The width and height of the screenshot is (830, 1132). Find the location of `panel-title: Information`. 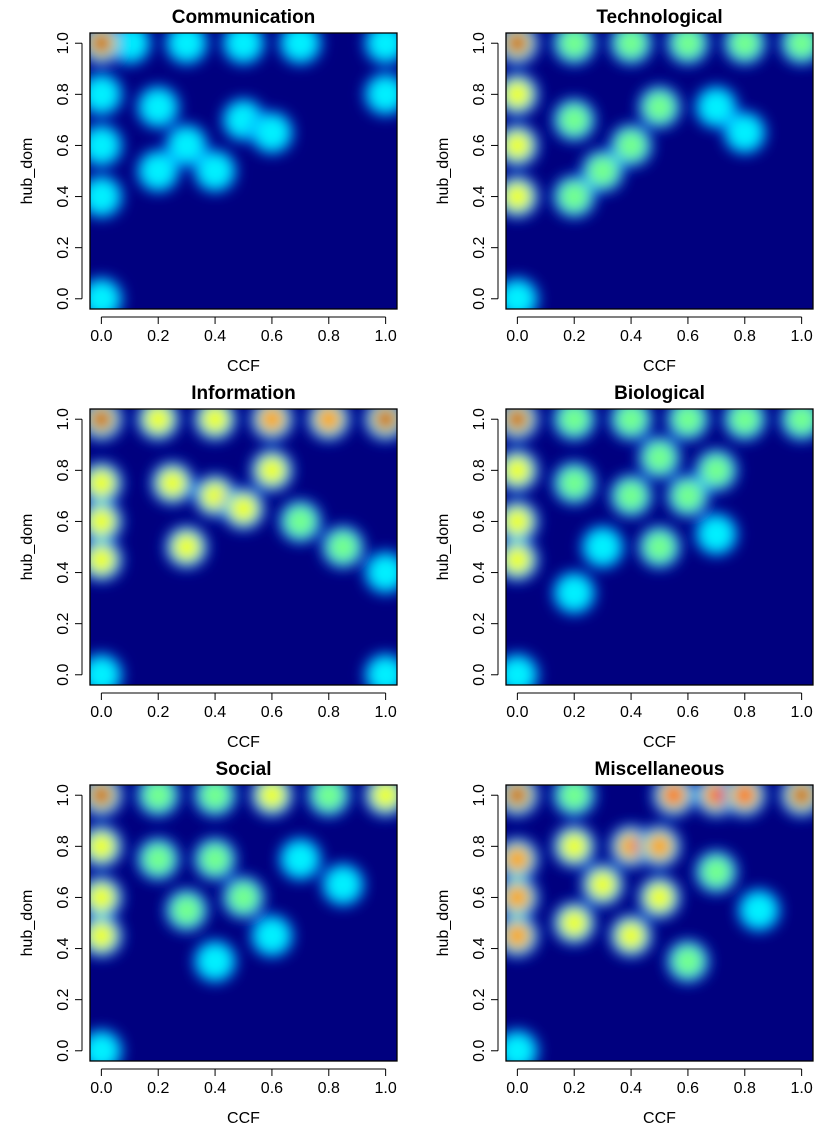

panel-title: Information is located at coordinates (243, 393).